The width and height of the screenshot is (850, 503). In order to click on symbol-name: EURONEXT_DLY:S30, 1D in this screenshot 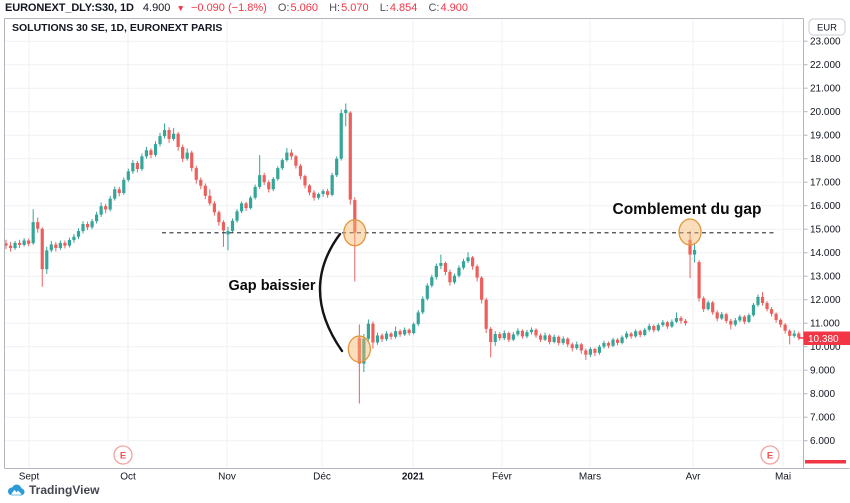, I will do `click(69, 8)`.